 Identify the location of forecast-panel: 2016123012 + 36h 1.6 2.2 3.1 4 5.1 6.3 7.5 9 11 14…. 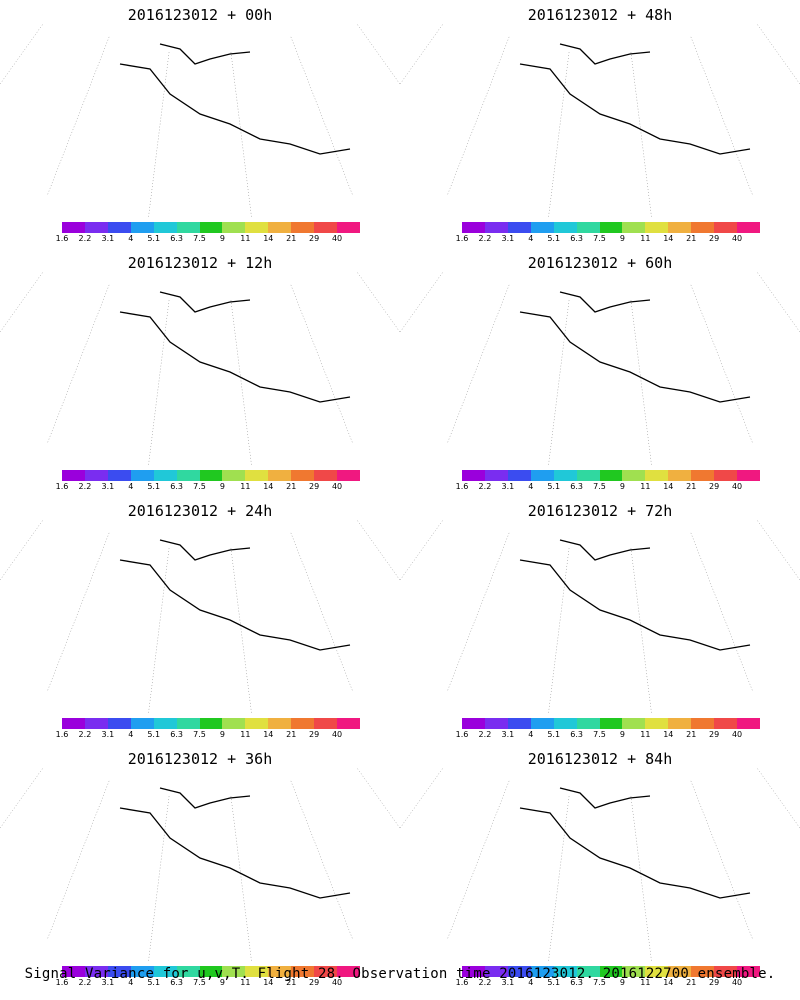
(200, 868).